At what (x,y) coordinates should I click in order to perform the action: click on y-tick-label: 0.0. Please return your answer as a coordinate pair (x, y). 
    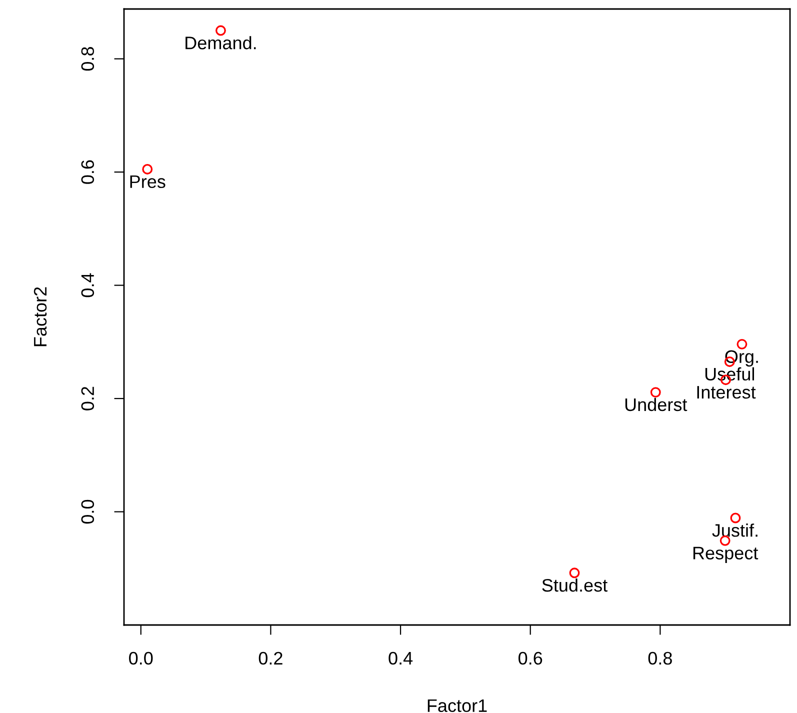
    Looking at the image, I should click on (87, 512).